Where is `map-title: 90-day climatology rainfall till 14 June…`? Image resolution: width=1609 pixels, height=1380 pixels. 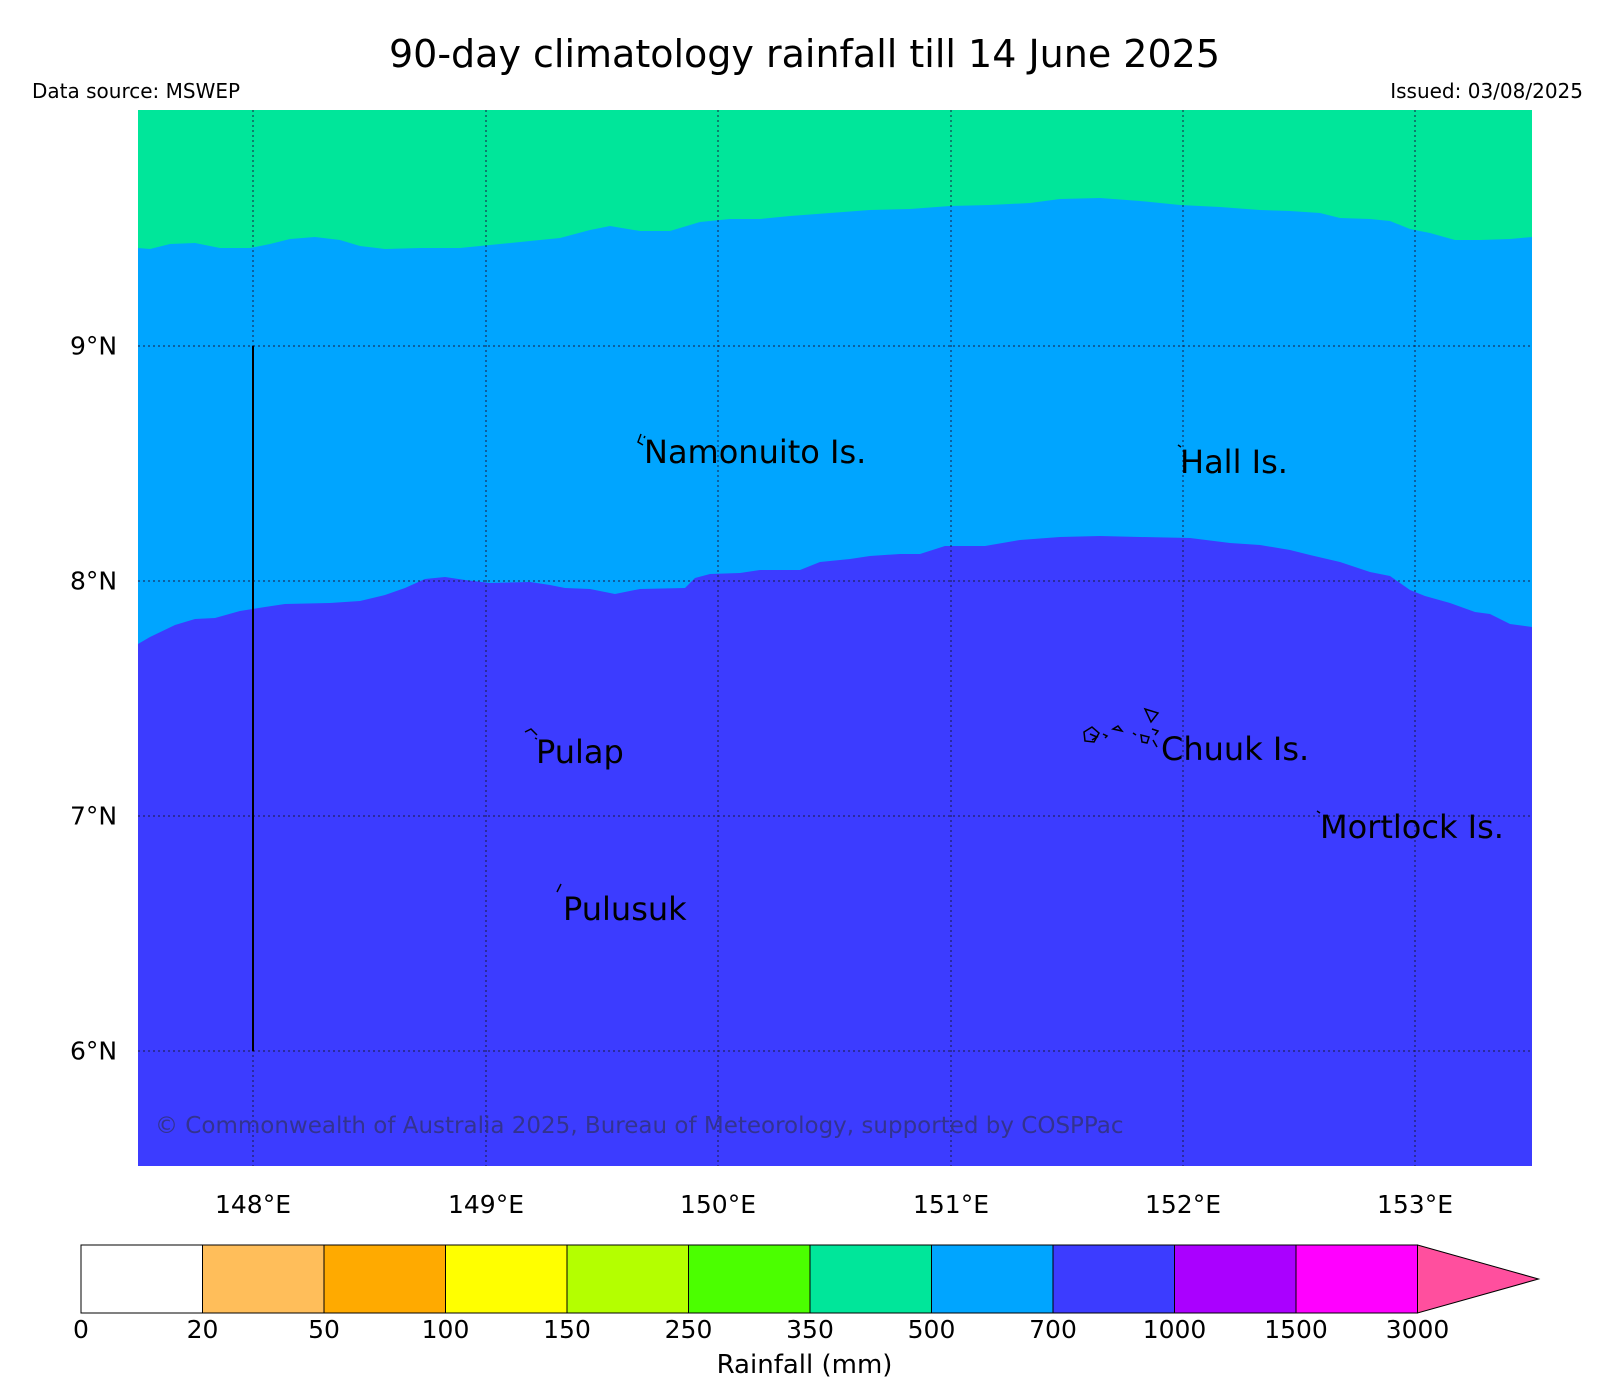
map-title: 90-day climatology rainfall till 14 June… is located at coordinates (804, 54).